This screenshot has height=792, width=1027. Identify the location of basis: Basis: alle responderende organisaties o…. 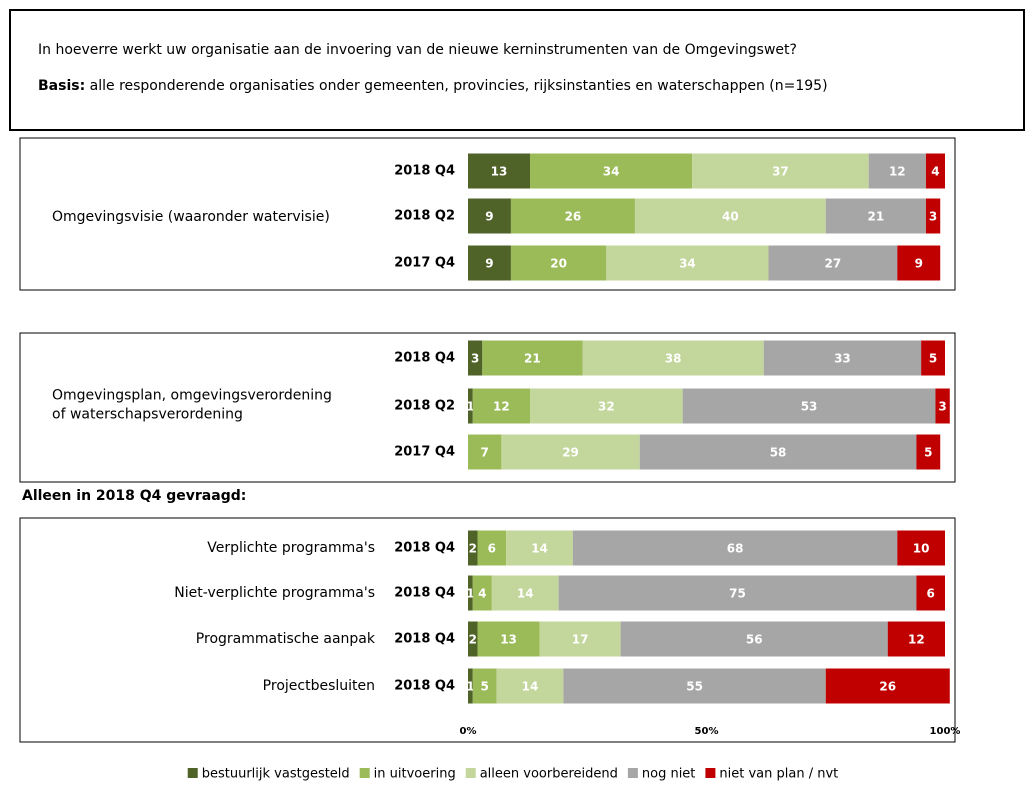
(433, 86).